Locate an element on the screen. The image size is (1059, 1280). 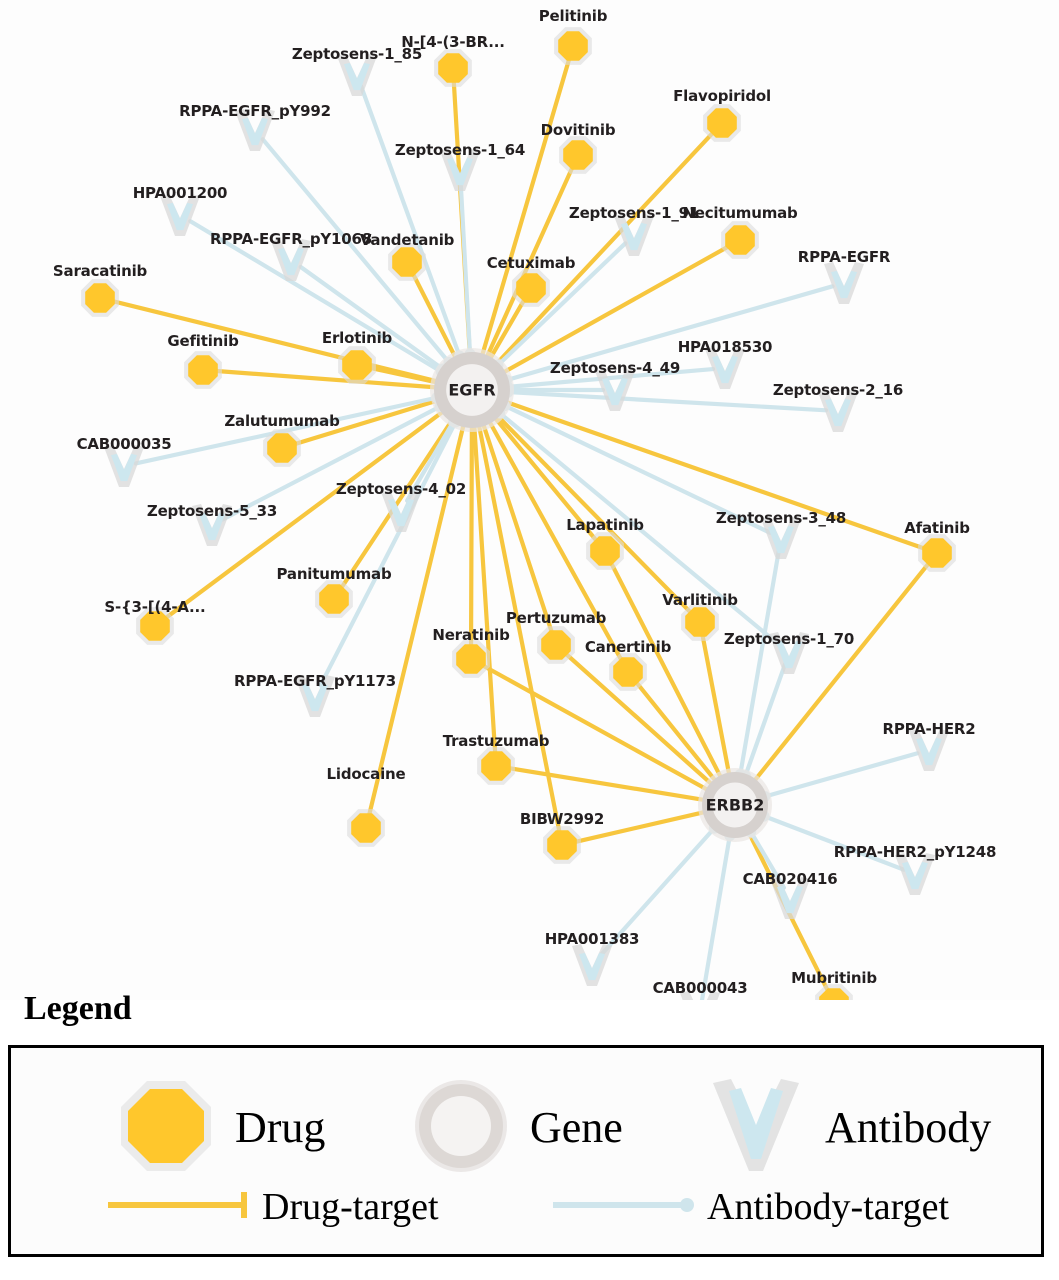
legend-item-antibody: Antibody is located at coordinates (846, 1128).